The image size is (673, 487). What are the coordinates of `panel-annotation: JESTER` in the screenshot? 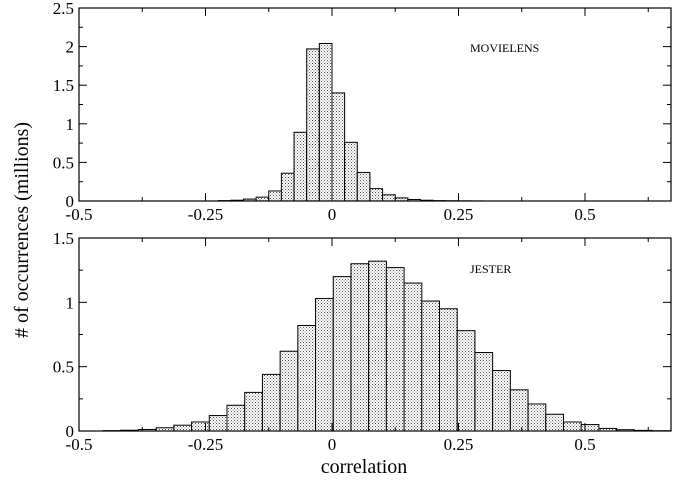 It's located at (490, 269).